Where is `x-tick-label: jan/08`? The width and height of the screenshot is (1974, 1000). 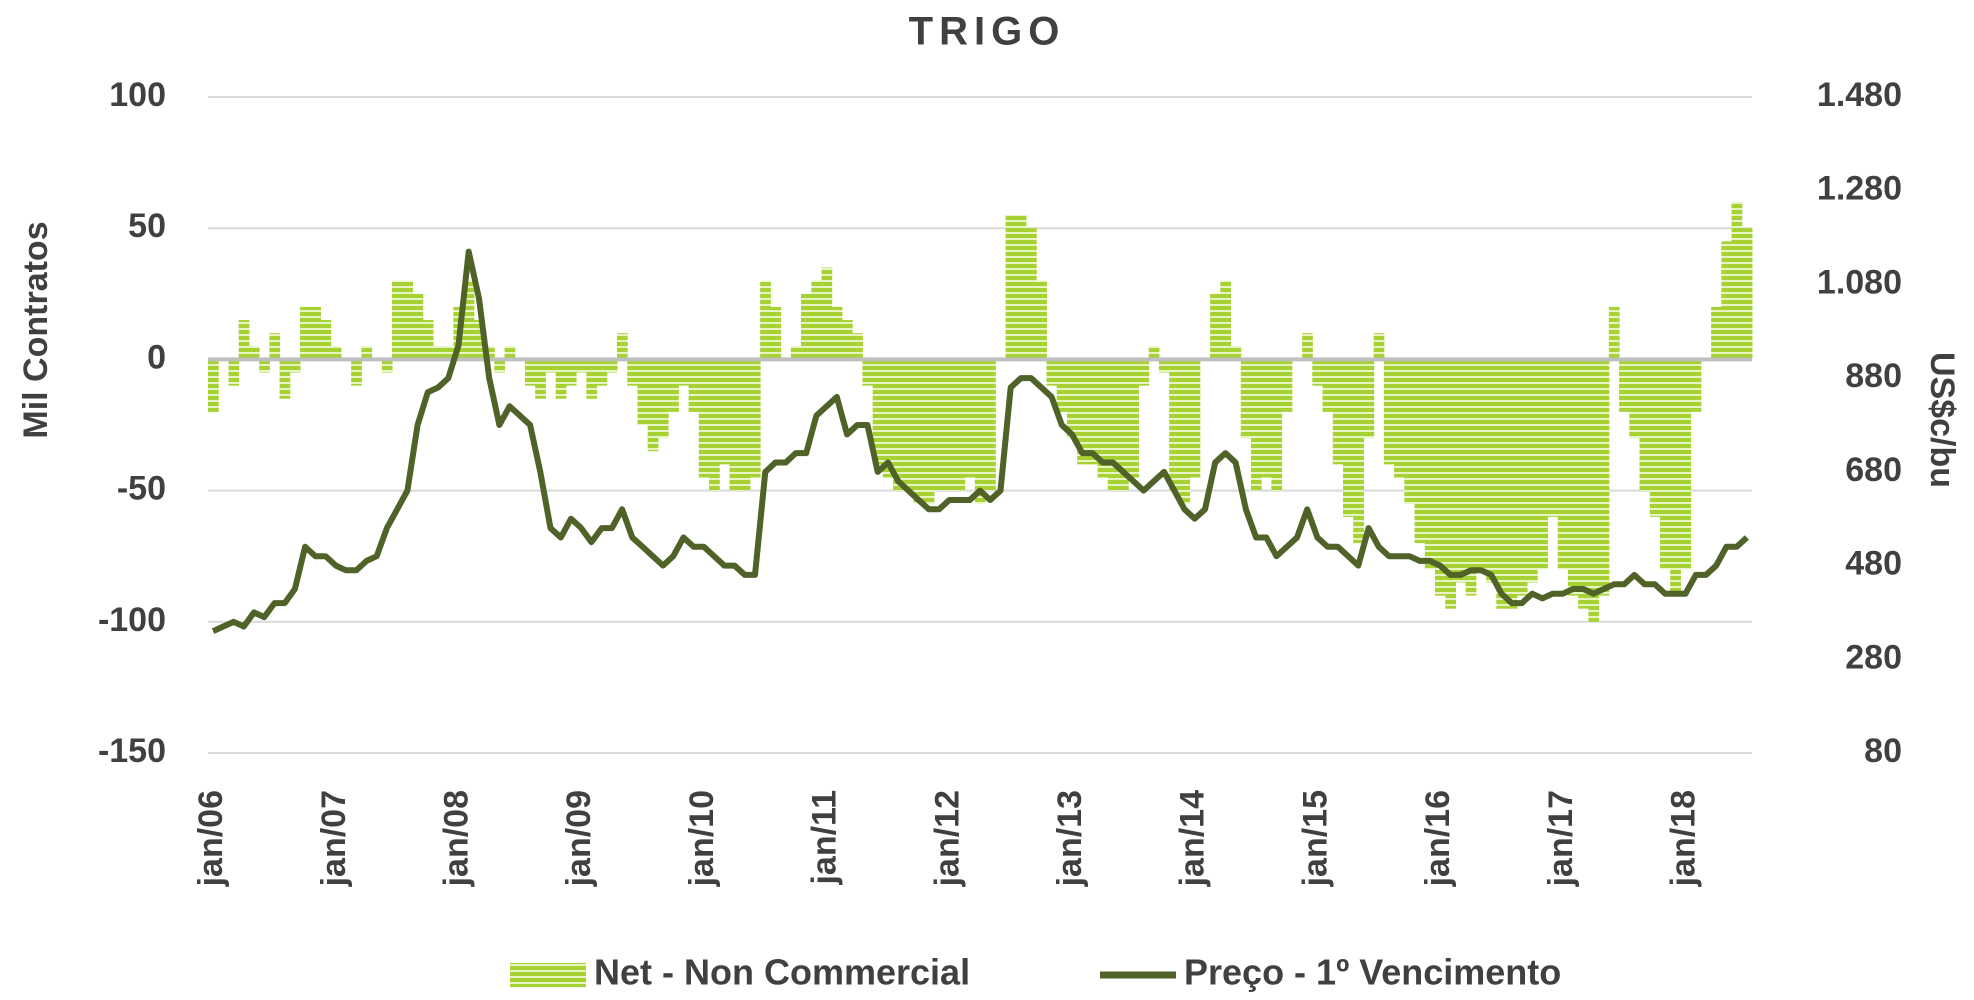 x-tick-label: jan/08 is located at coordinates (457, 838).